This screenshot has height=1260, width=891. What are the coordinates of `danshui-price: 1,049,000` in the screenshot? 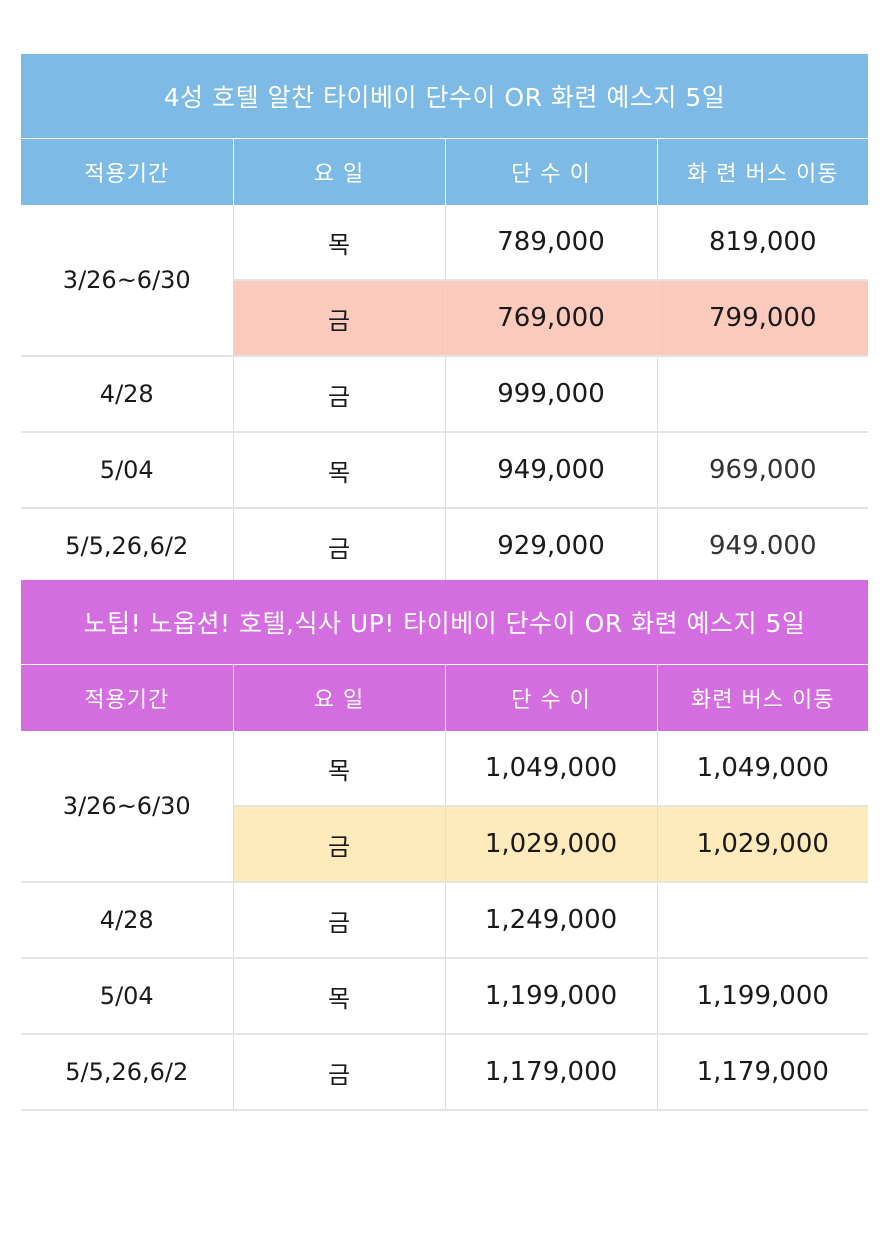 It's located at (551, 769).